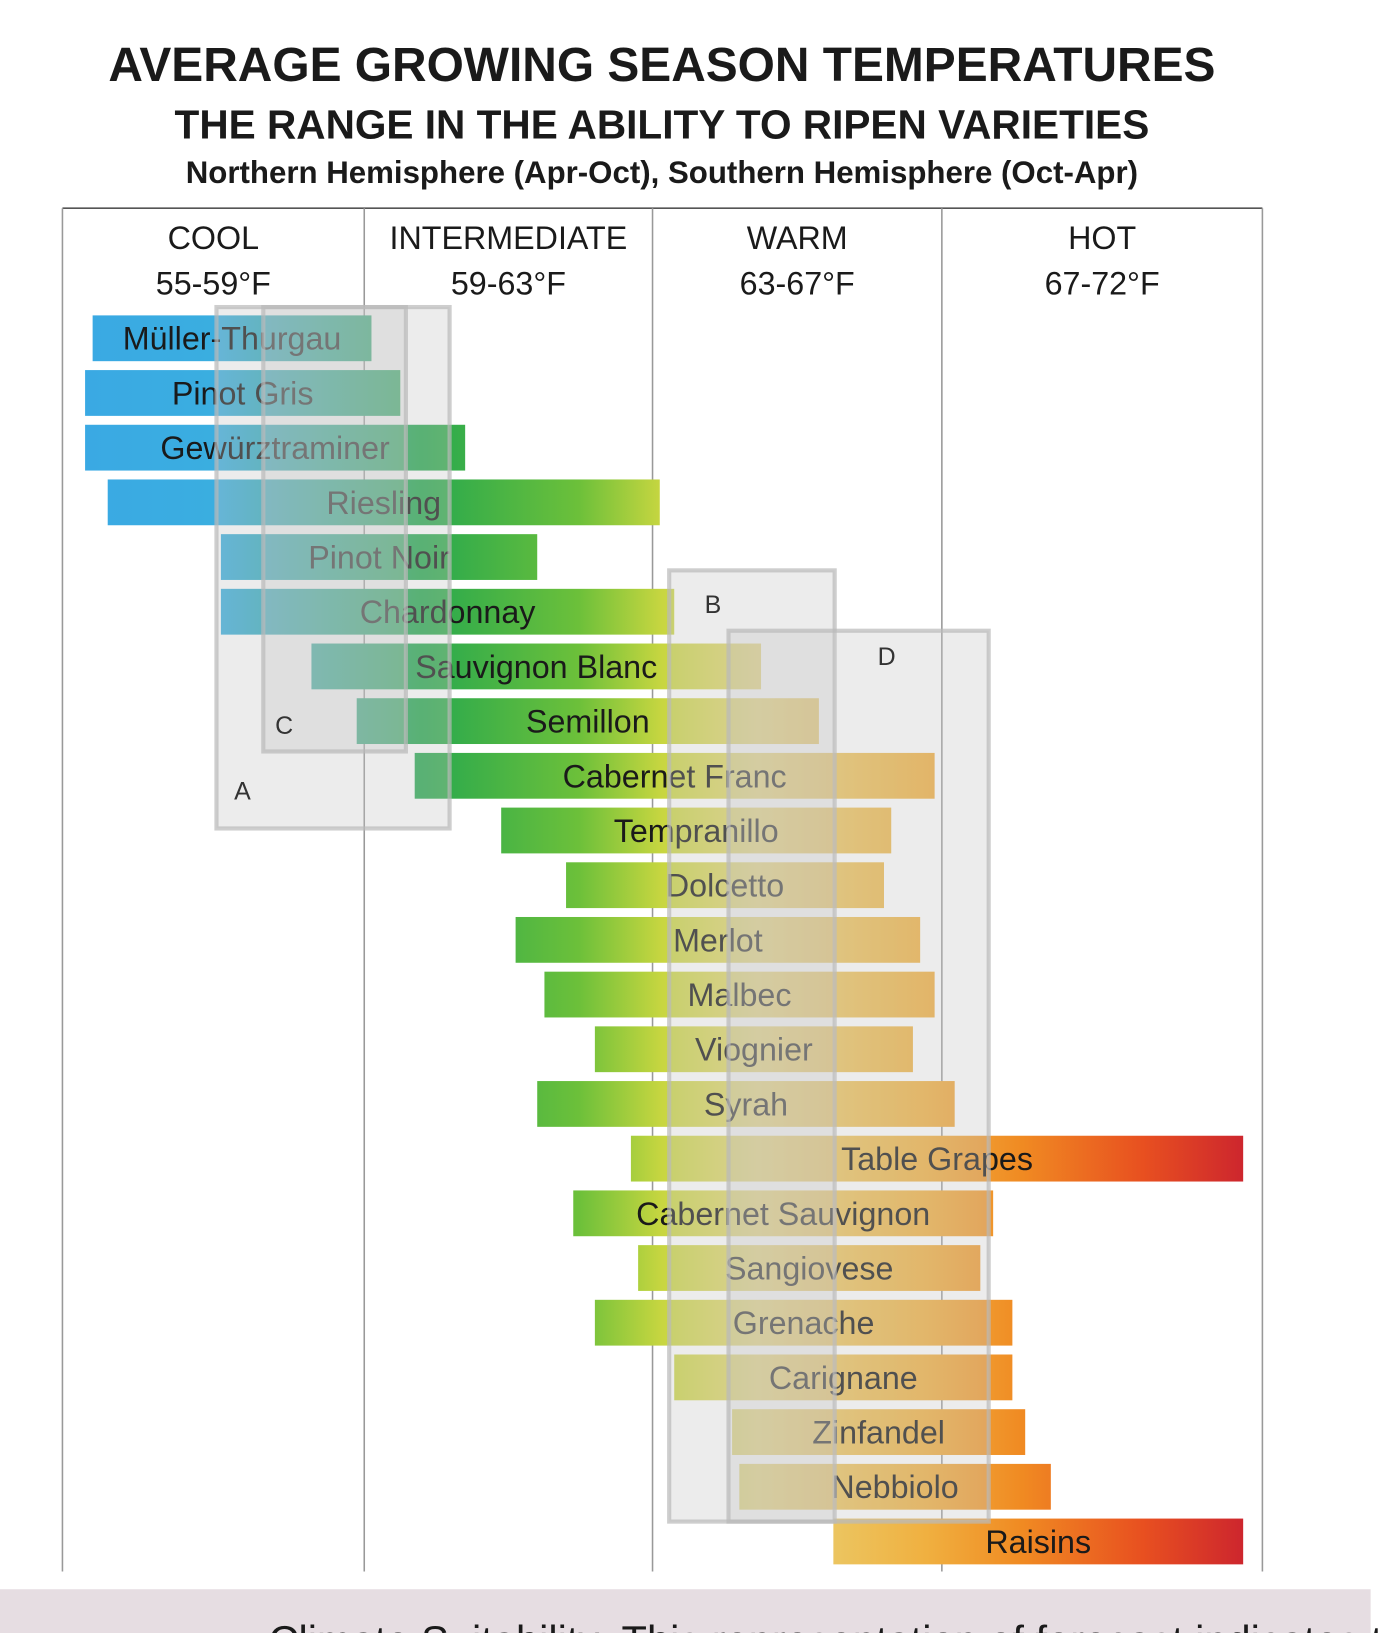 The height and width of the screenshot is (1633, 1380). I want to click on bar-label: Syrah, so click(746, 1104).